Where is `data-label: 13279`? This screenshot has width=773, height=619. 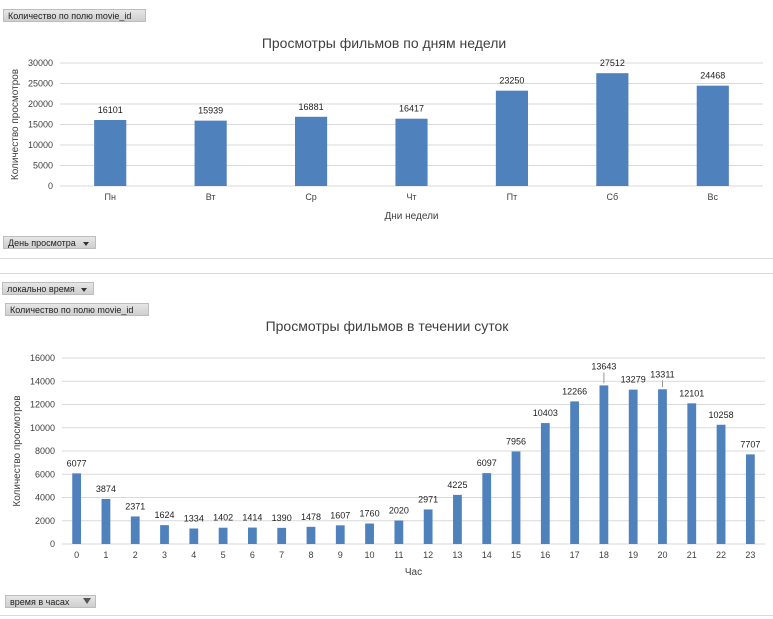
data-label: 13279 is located at coordinates (633, 380).